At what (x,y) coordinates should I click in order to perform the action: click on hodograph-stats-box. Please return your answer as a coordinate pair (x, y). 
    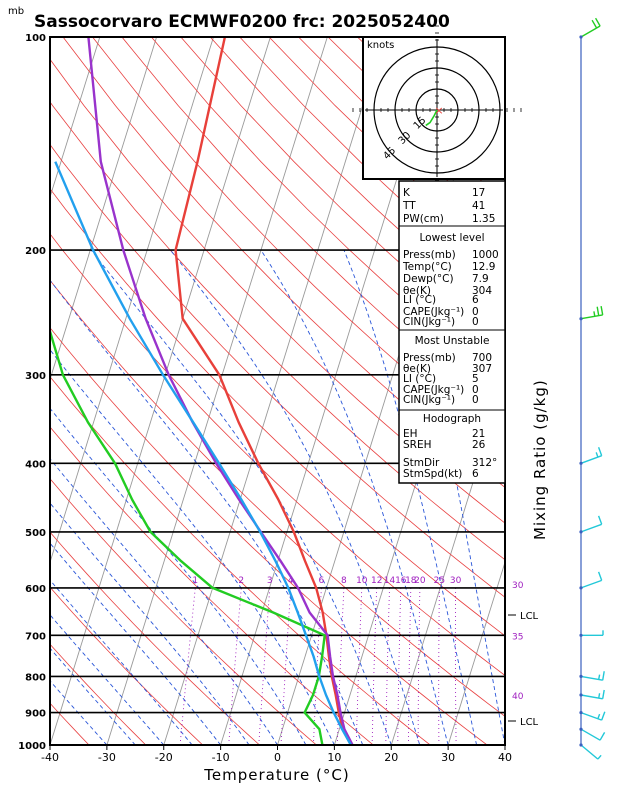
    Looking at the image, I should click on (452, 446).